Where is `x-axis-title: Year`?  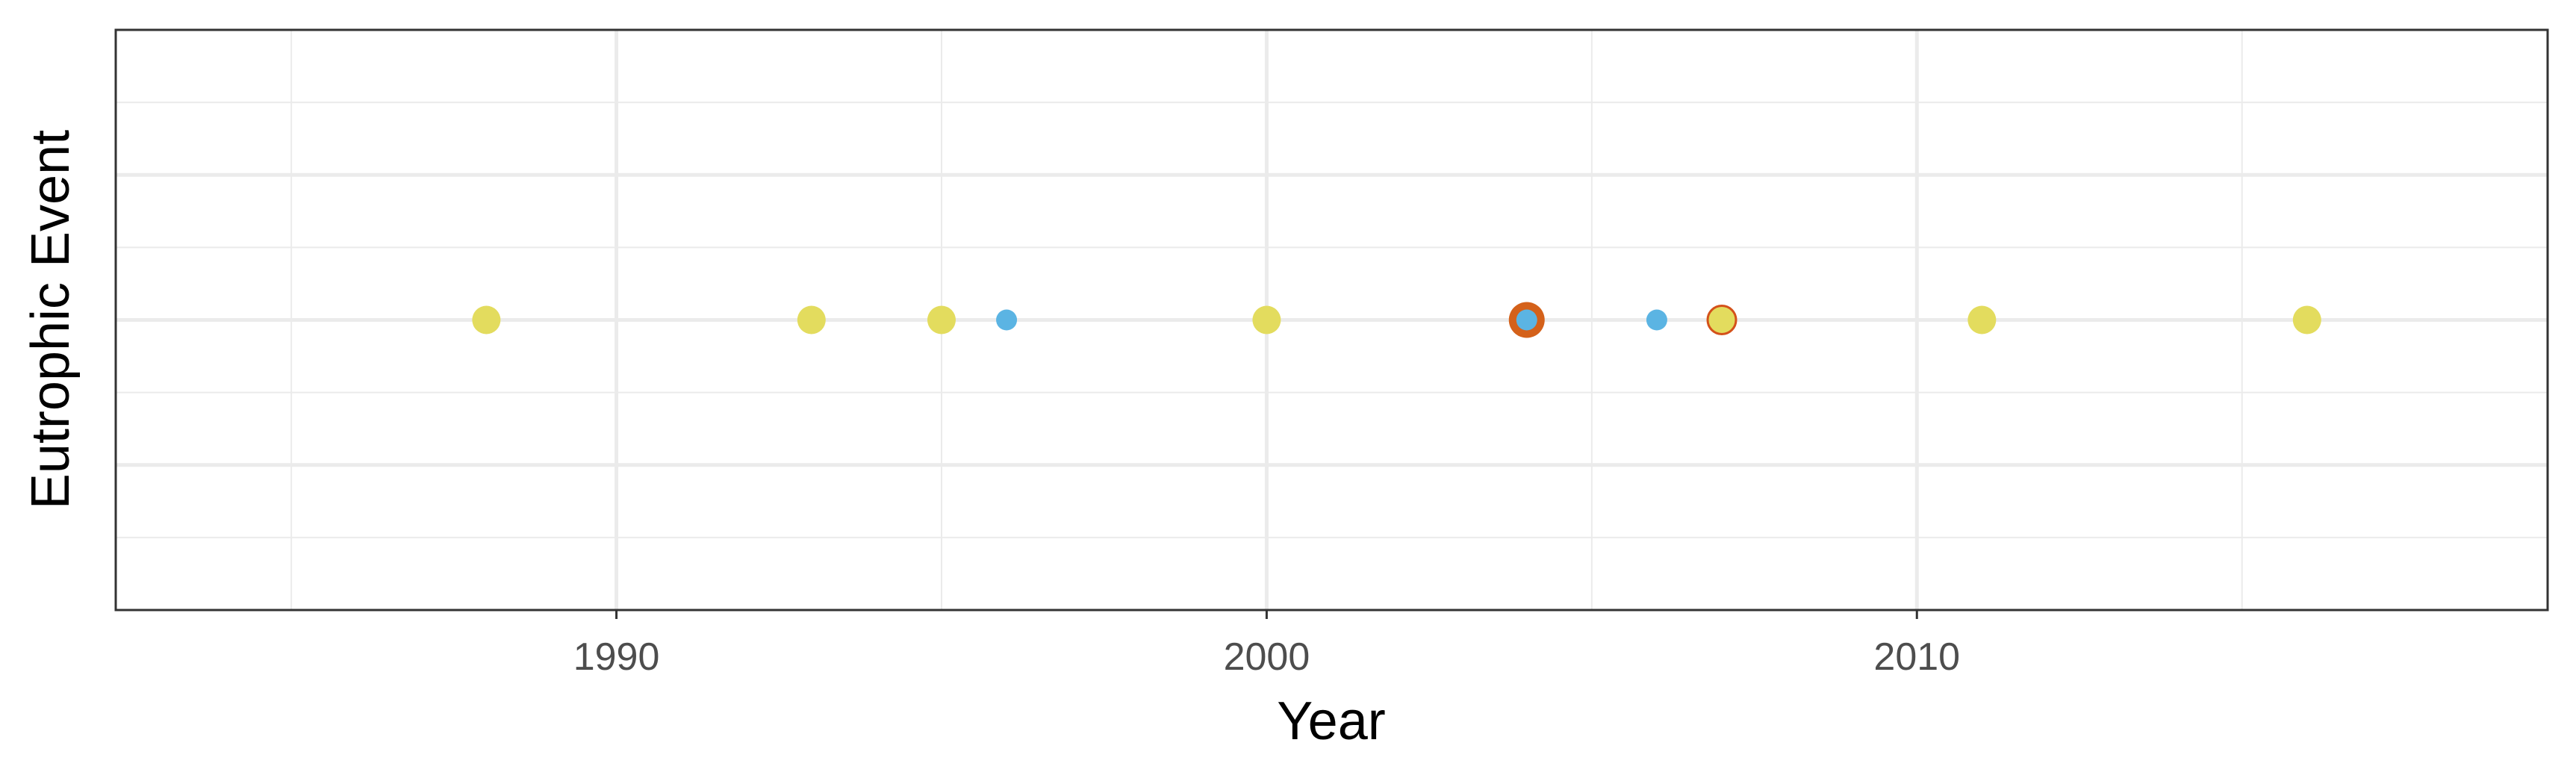 x-axis-title: Year is located at coordinates (1331, 721).